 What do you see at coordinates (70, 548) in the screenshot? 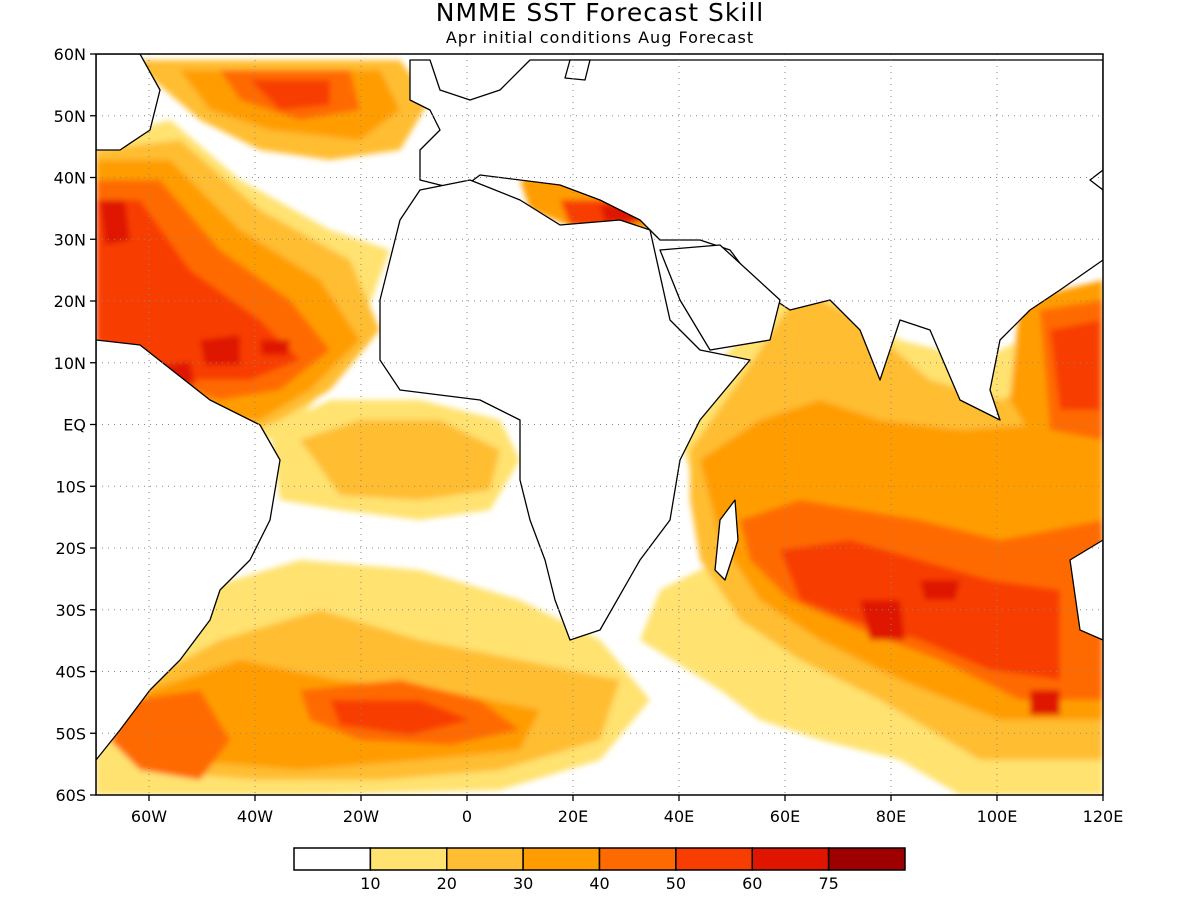
I see `lat-tick-label: 20S` at bounding box center [70, 548].